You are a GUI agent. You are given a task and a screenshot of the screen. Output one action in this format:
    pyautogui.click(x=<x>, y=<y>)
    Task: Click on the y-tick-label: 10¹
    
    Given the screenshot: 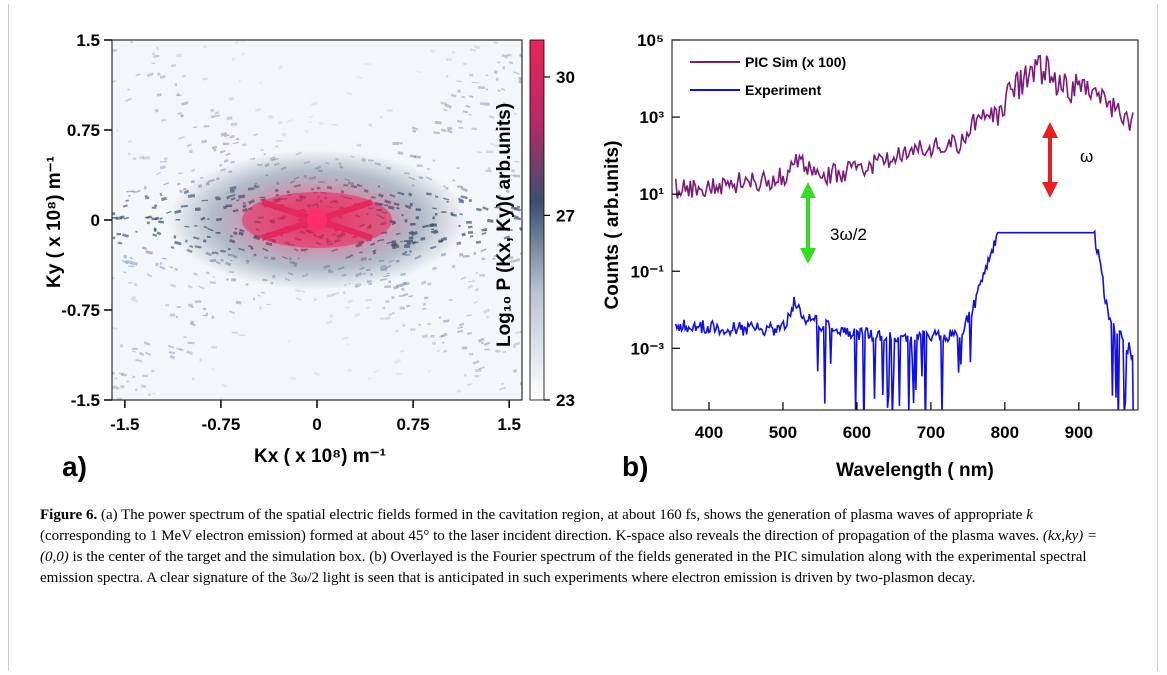 What is the action you would take?
    pyautogui.click(x=651, y=194)
    